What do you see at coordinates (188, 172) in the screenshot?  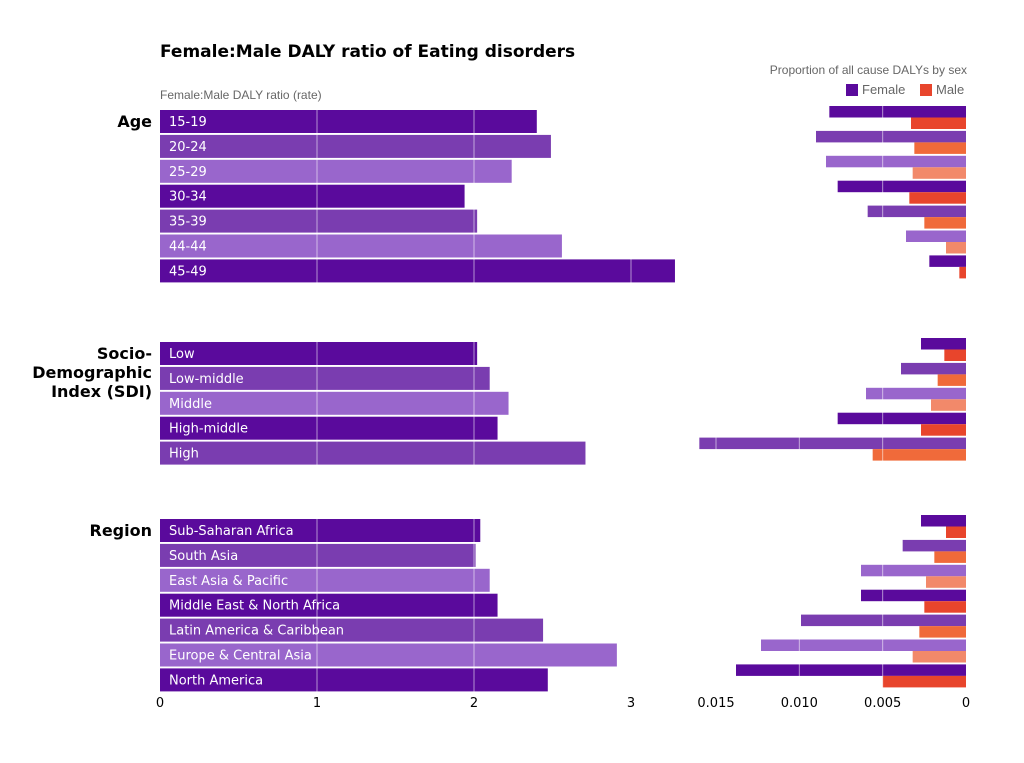 I see `bar-category-label: 25-29` at bounding box center [188, 172].